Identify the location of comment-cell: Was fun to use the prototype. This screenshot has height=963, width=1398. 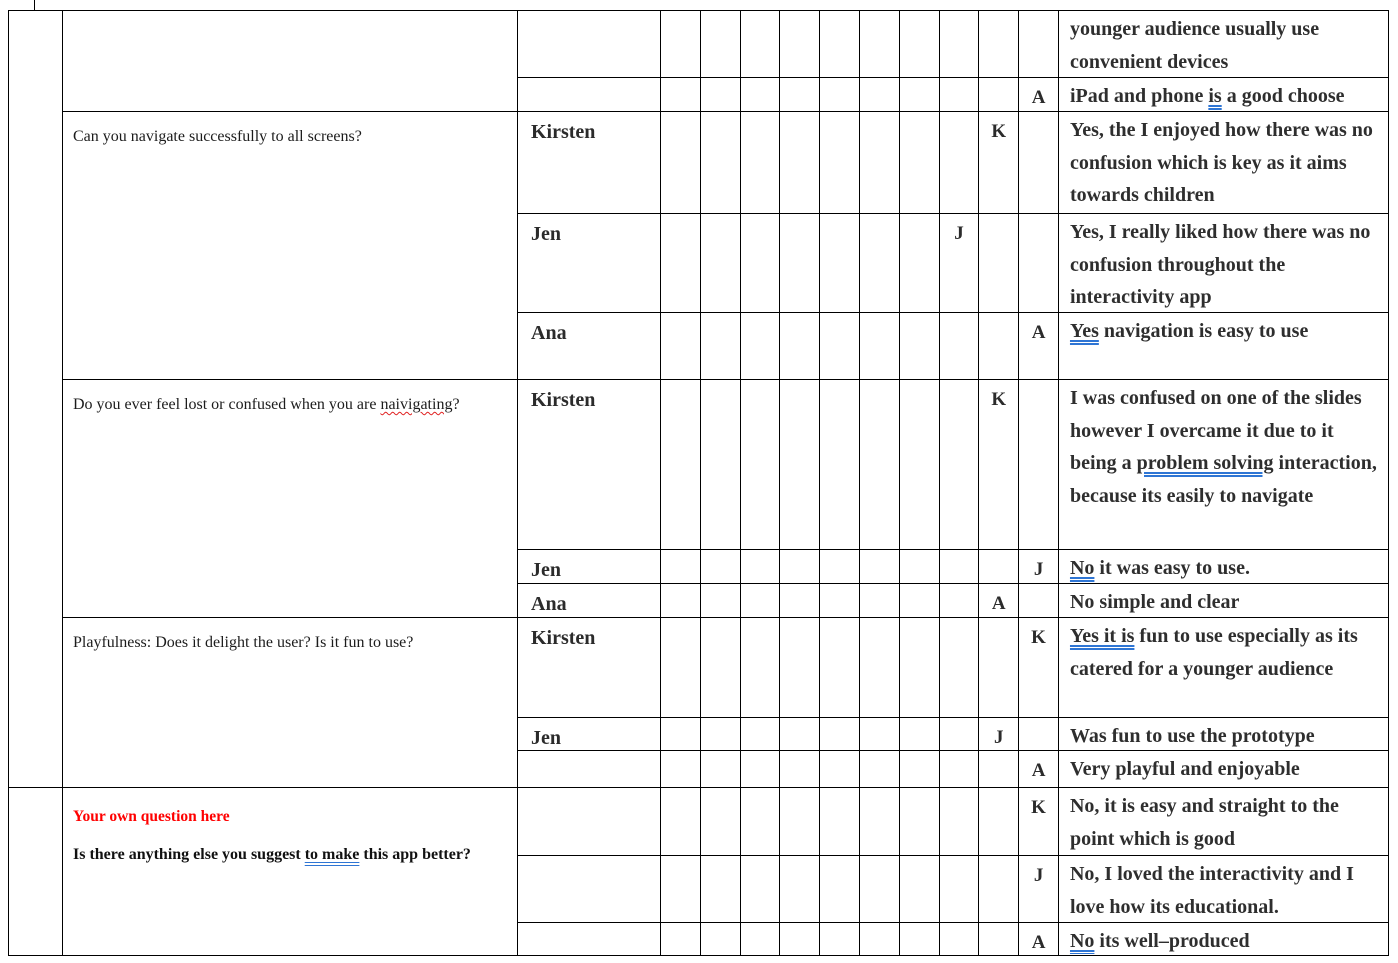
(1223, 734).